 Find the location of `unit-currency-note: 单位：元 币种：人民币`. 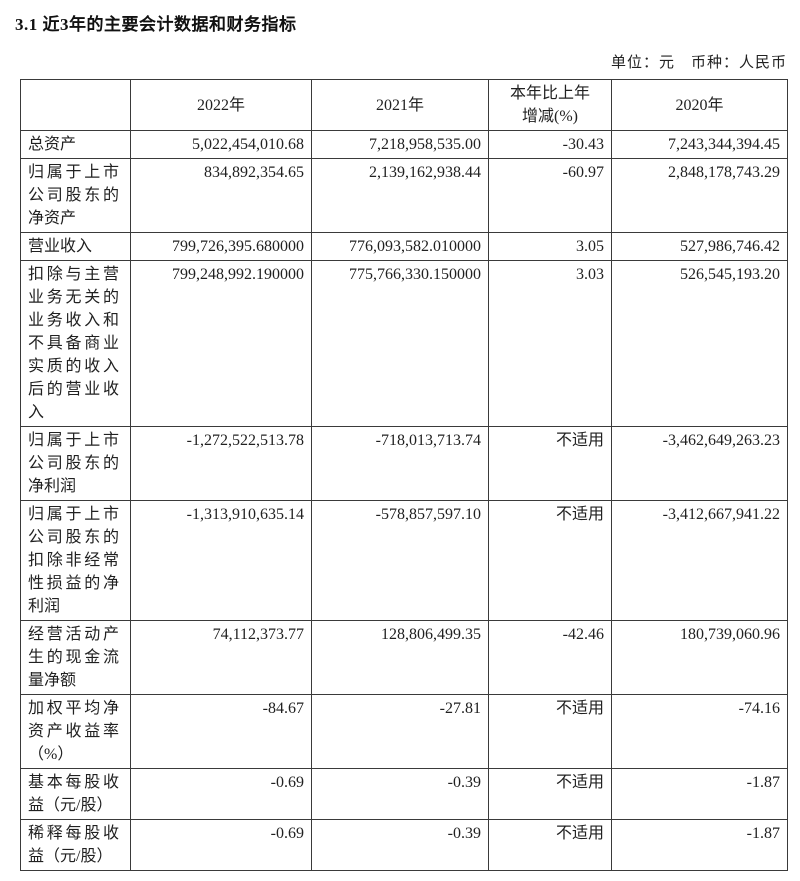

unit-currency-note: 单位：元 币种：人民币 is located at coordinates (698, 63).